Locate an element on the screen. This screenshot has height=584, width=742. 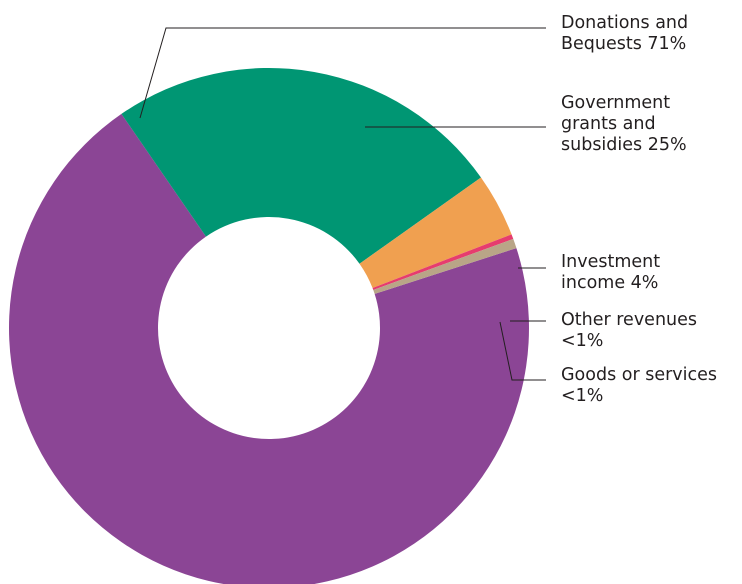
leader-line-donations is located at coordinates (342, 73).